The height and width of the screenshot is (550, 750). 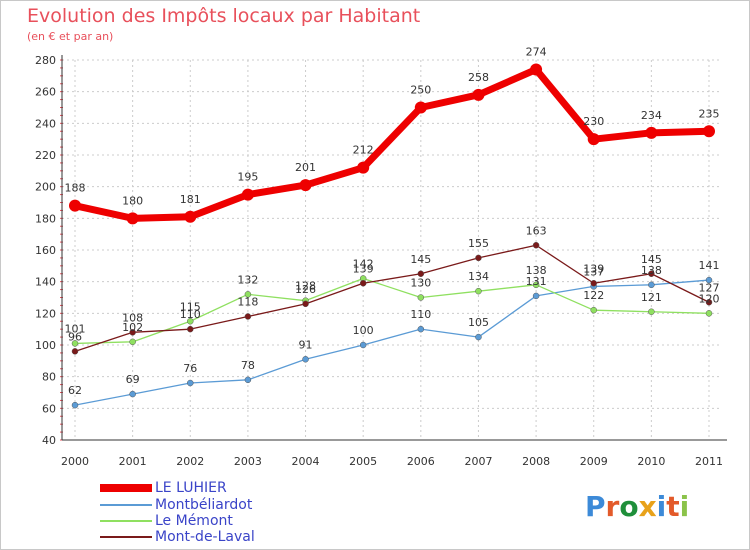 What do you see at coordinates (305, 167) in the screenshot?
I see `data-label: 201` at bounding box center [305, 167].